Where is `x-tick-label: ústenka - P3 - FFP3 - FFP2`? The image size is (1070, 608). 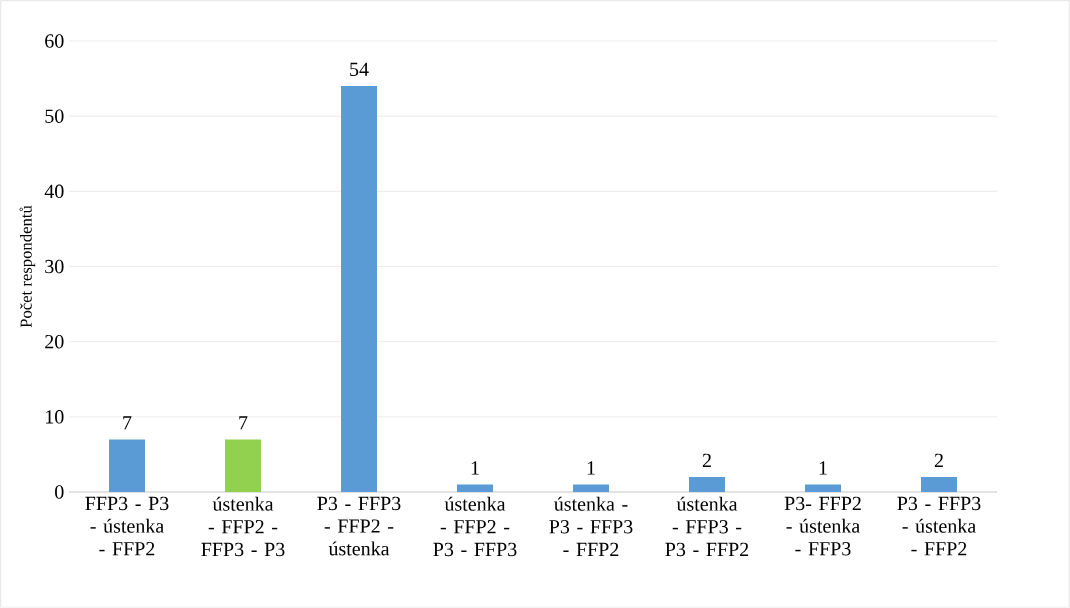 x-tick-label: ústenka - P3 - FFP3 - FFP2 is located at coordinates (591, 526).